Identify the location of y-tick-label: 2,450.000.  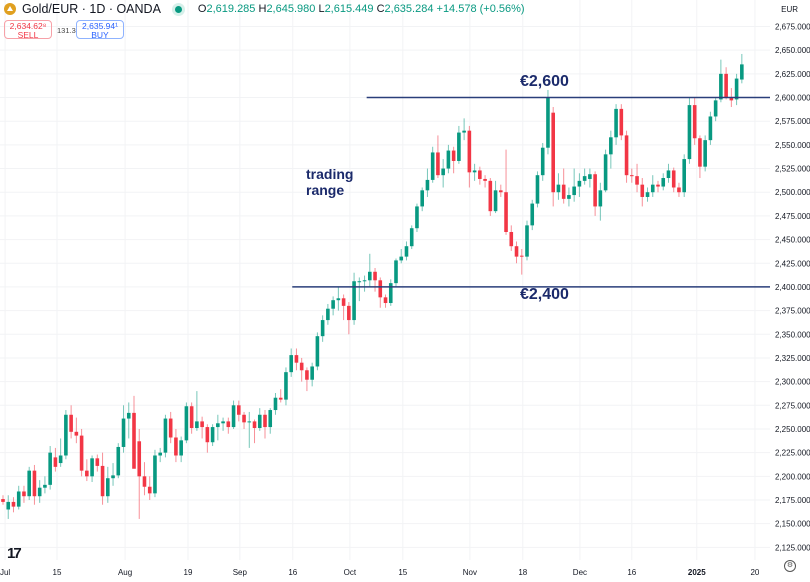
(792, 240).